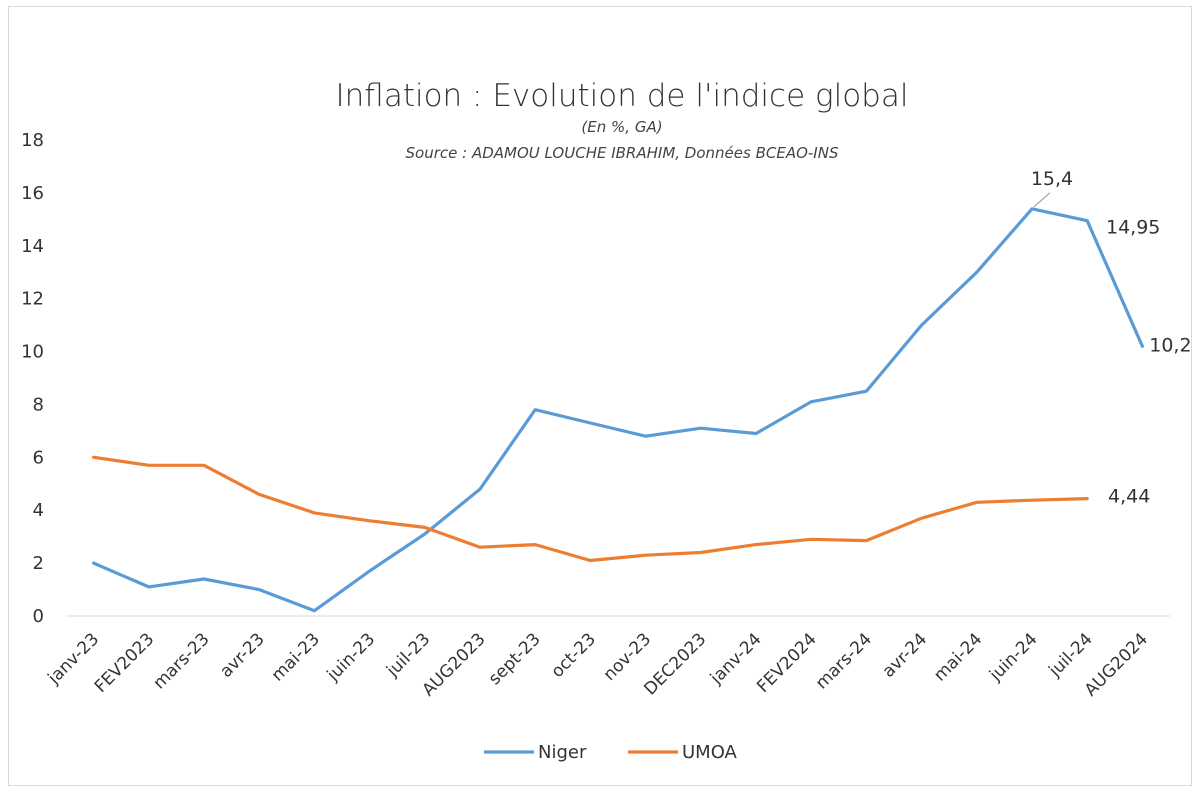  I want to click on x-tick-label: juin-24, so click(1013, 657).